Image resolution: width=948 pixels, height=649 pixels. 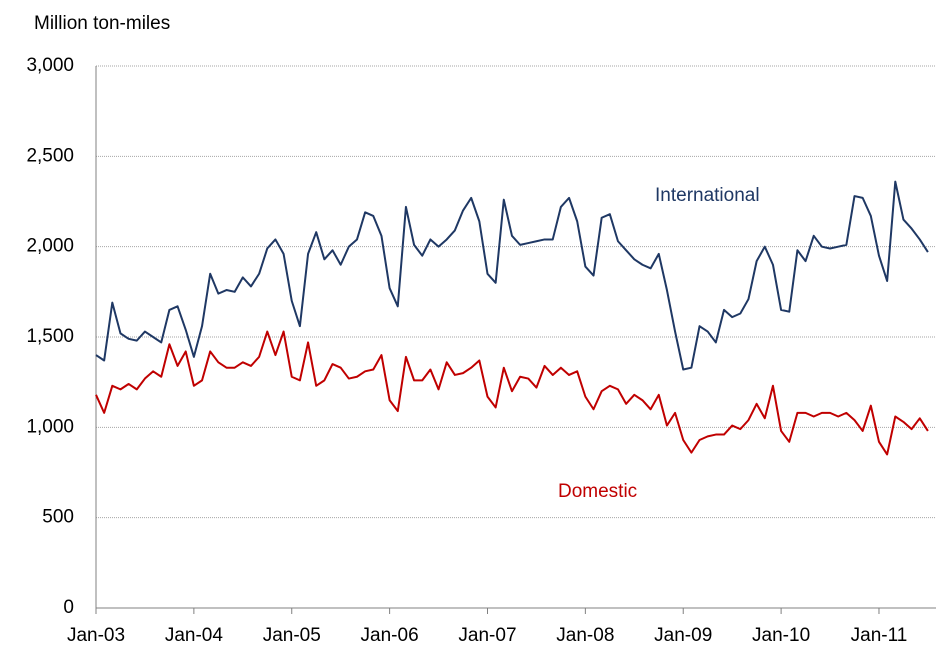 What do you see at coordinates (707, 195) in the screenshot?
I see `series-label: International` at bounding box center [707, 195].